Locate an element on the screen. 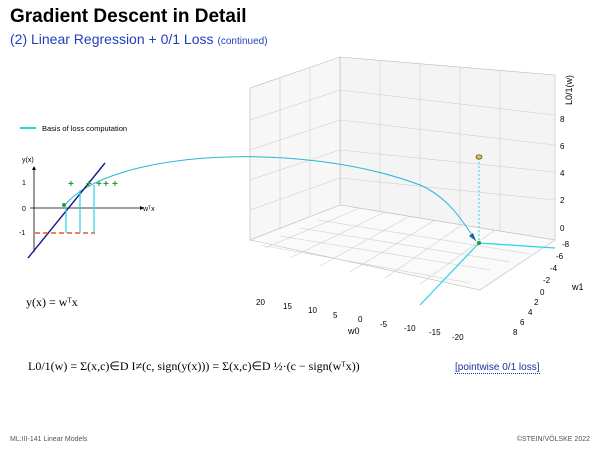  w0-tick: 15 is located at coordinates (287, 306).